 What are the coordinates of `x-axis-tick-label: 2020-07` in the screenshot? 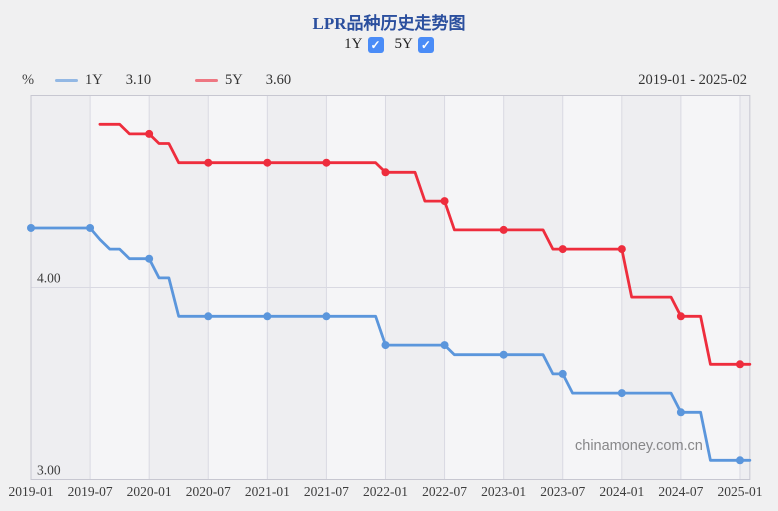 It's located at (208, 491).